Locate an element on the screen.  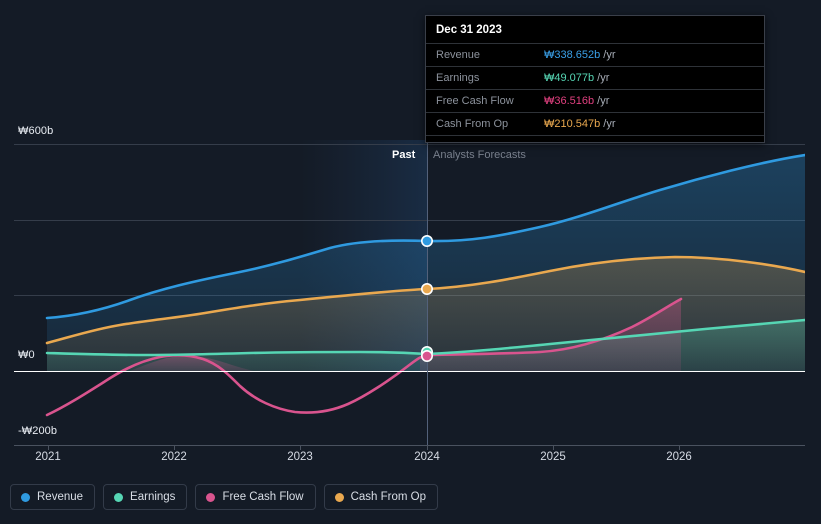
forecast-period-label: Analysts Forecasts is located at coordinates (479, 155).